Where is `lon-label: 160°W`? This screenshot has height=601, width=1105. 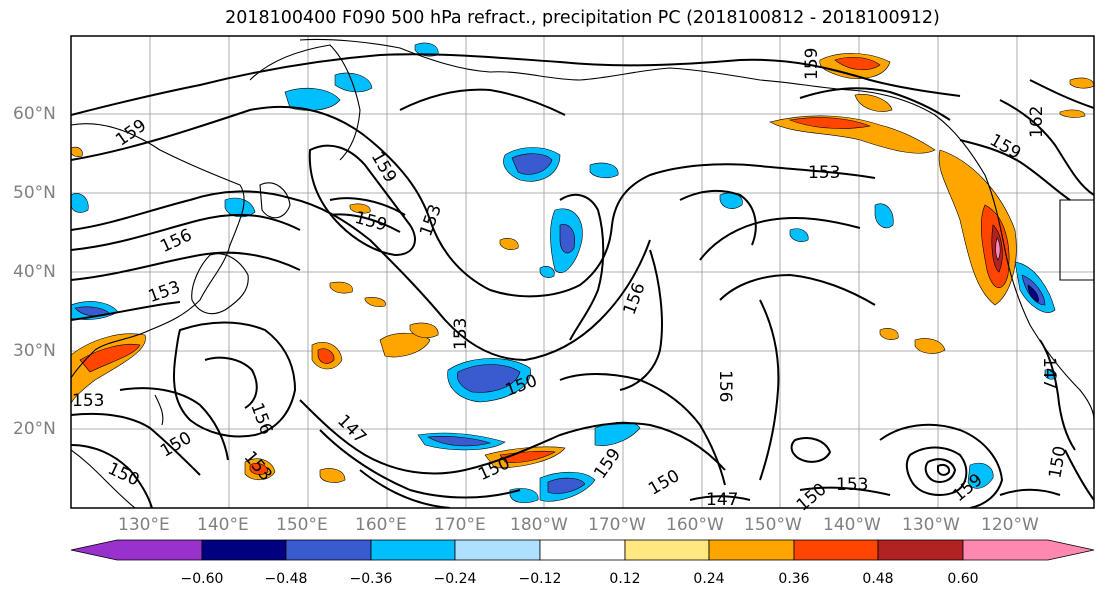 lon-label: 160°W is located at coordinates (695, 525).